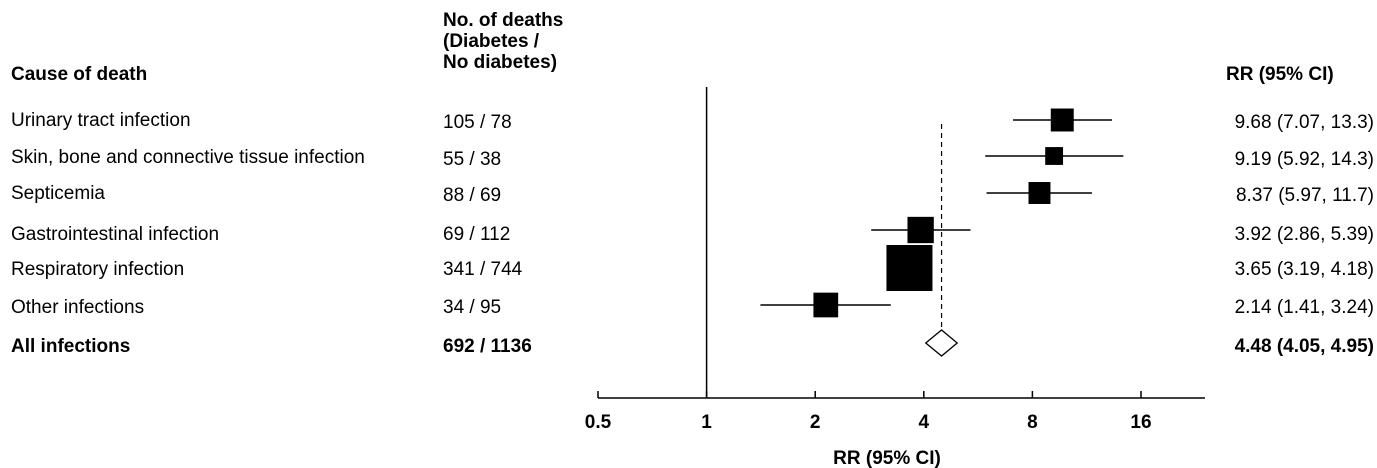  I want to click on deaths-value: 34 / 95, so click(472, 307).